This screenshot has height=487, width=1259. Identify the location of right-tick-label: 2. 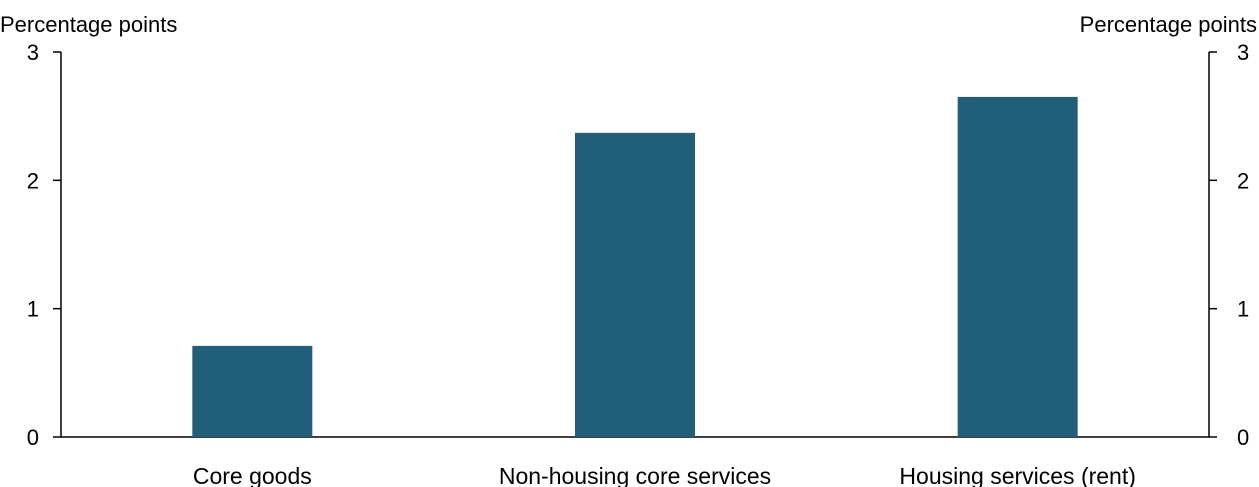
(1243, 180).